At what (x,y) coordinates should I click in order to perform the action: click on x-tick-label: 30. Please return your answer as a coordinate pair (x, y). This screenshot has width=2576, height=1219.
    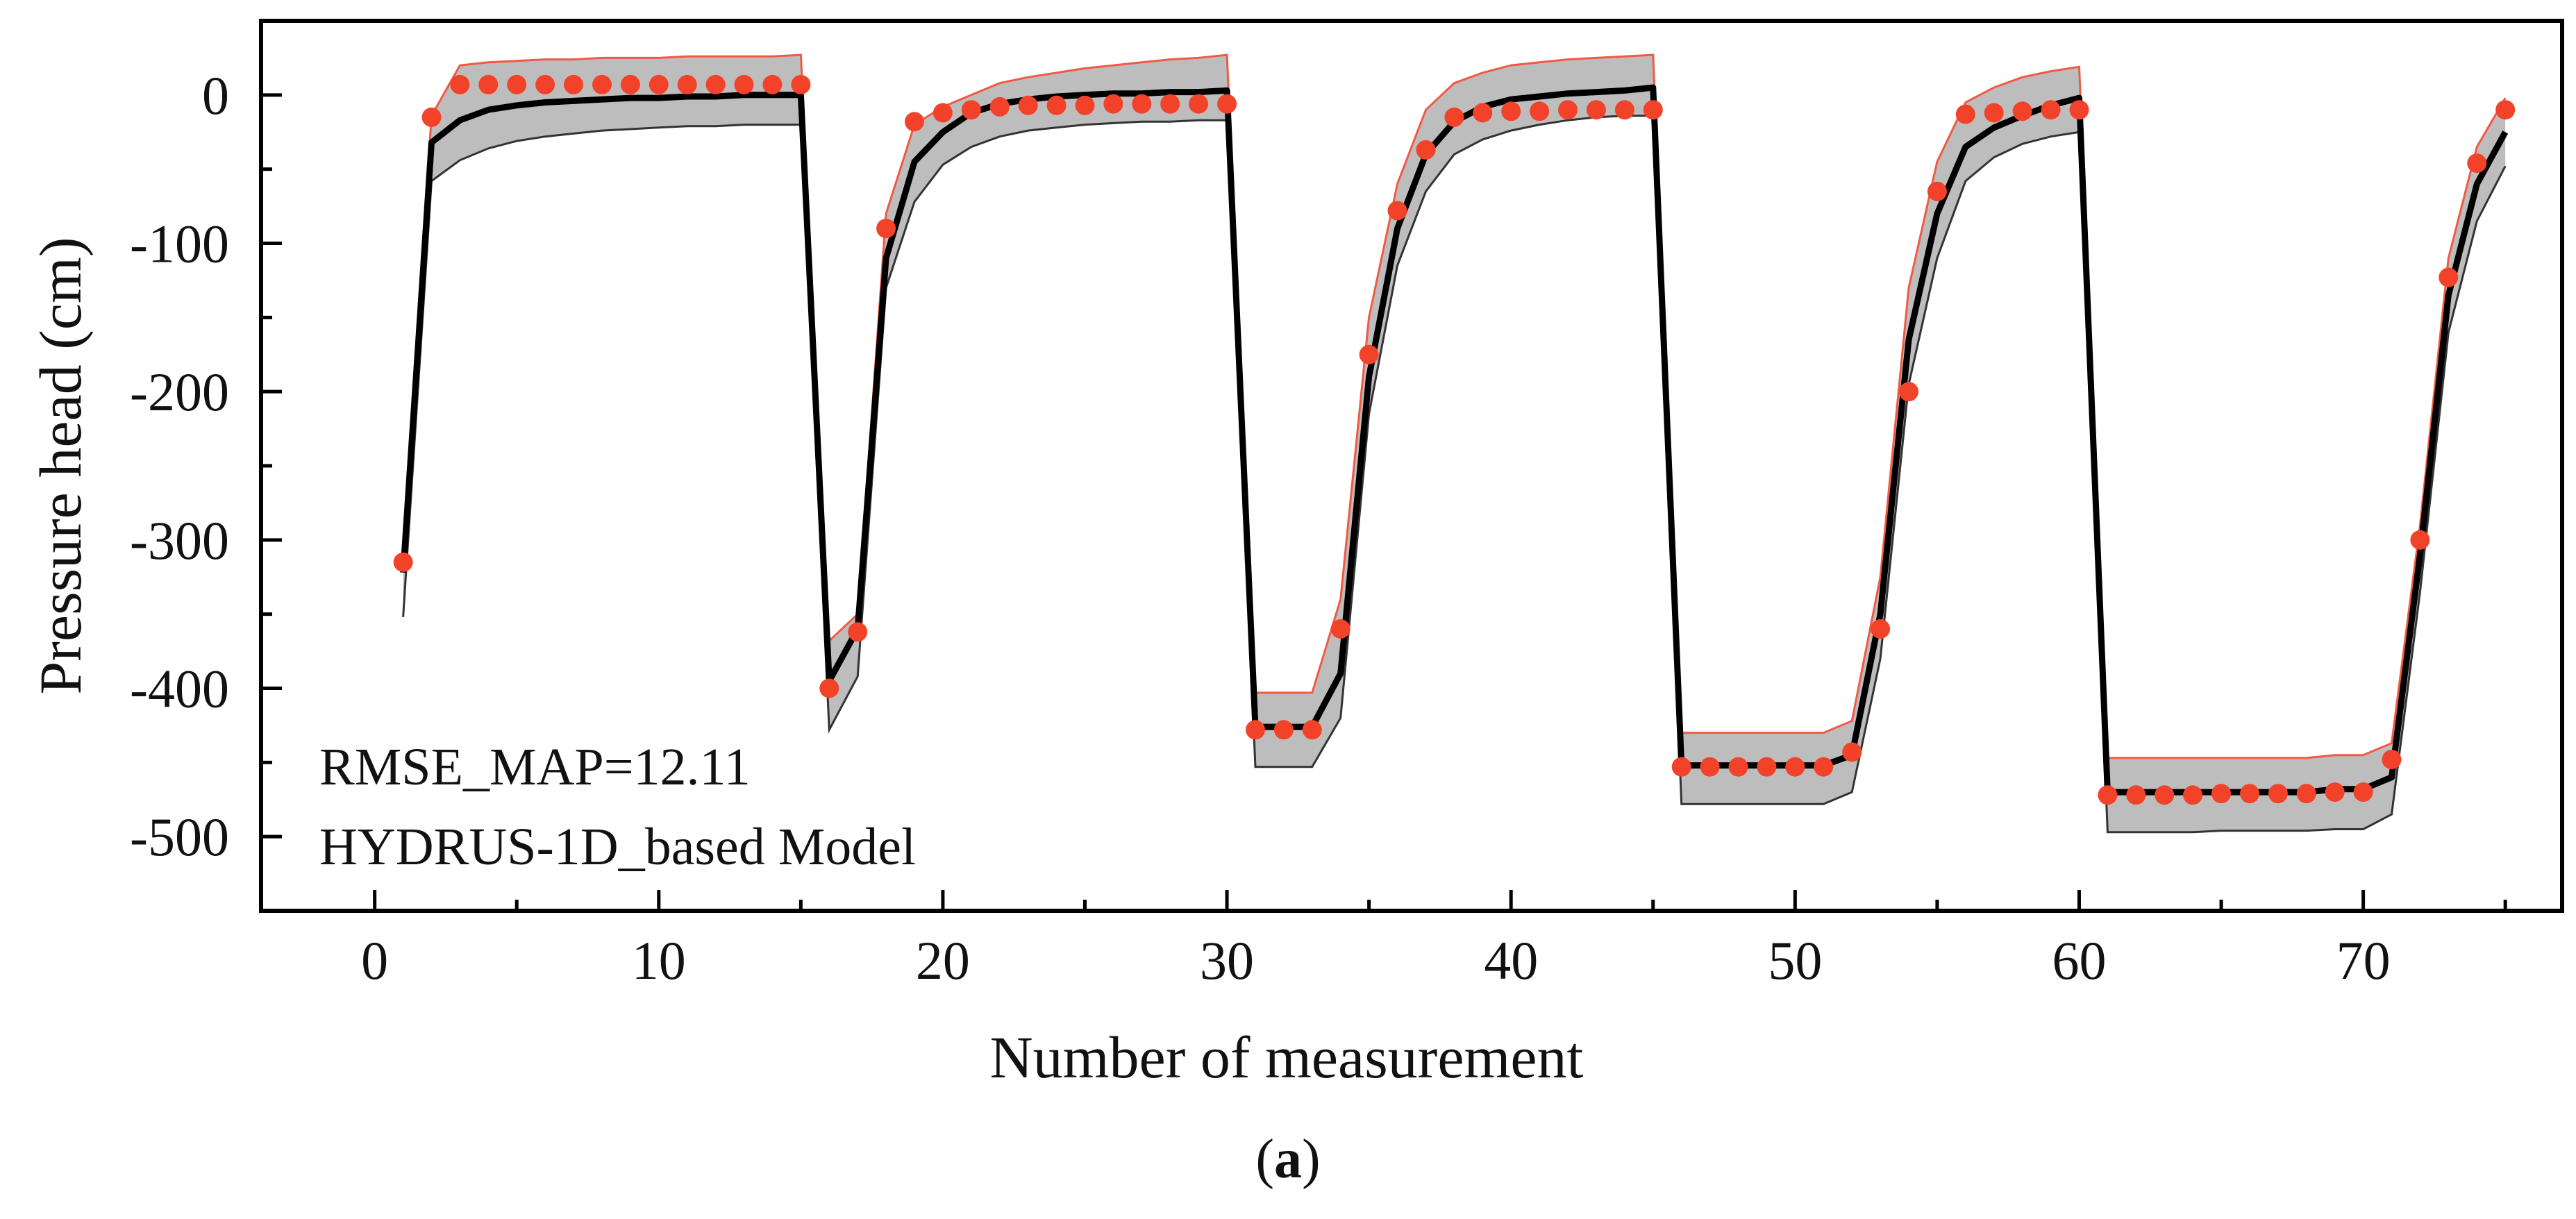
    Looking at the image, I should click on (1227, 960).